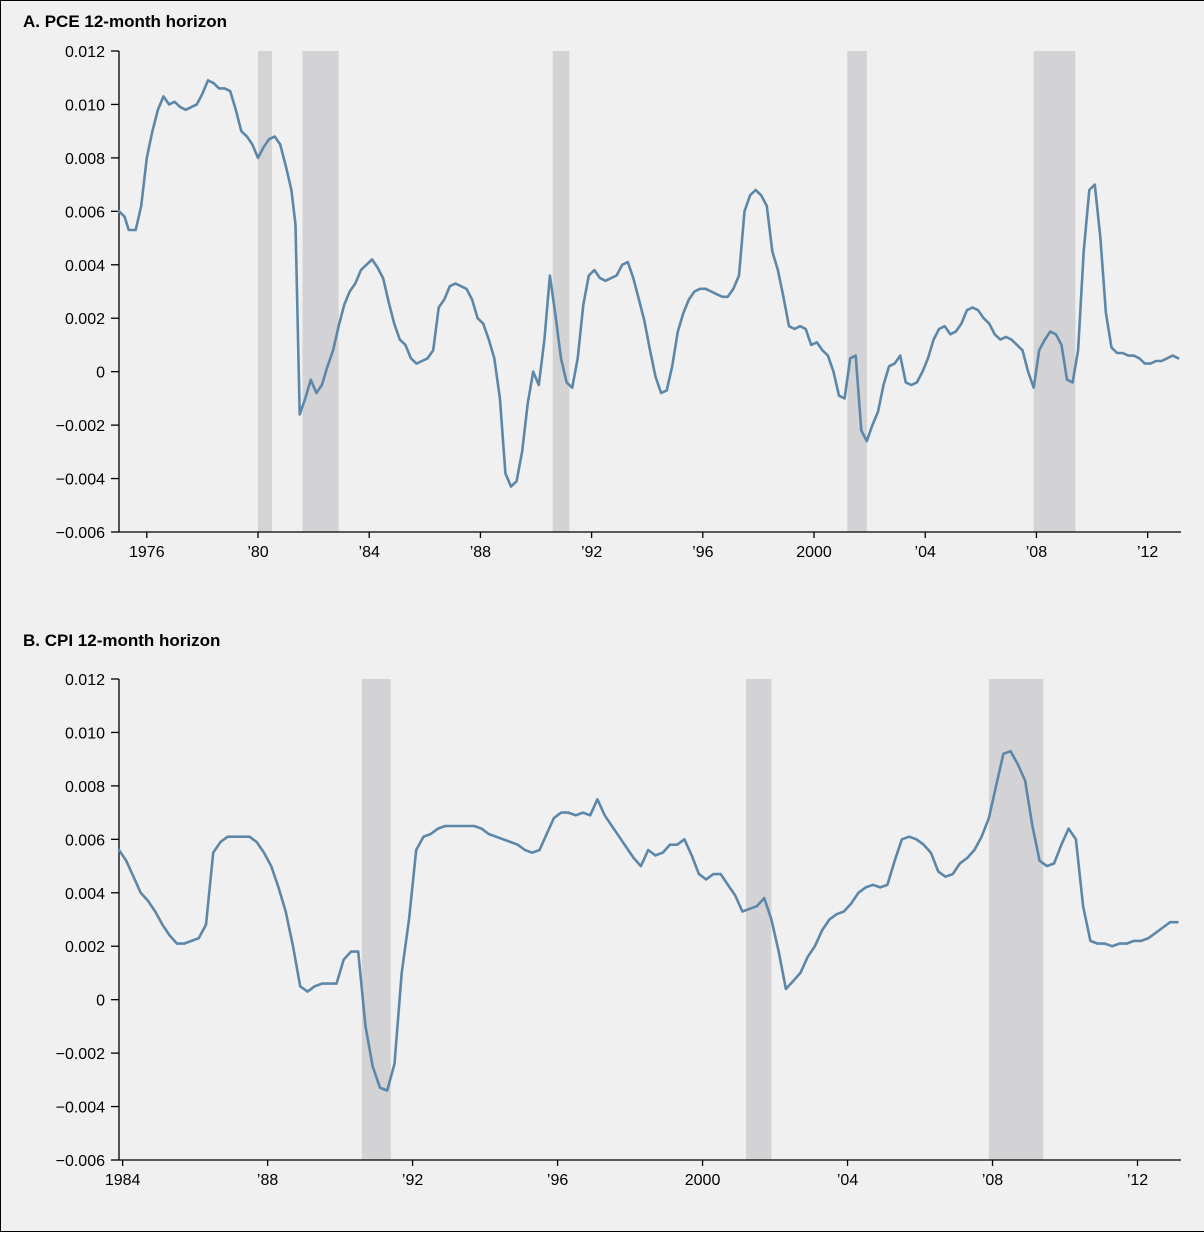  Describe the element at coordinates (121, 640) in the screenshot. I see `panel-title: B. CPI 12-month horizon` at that location.